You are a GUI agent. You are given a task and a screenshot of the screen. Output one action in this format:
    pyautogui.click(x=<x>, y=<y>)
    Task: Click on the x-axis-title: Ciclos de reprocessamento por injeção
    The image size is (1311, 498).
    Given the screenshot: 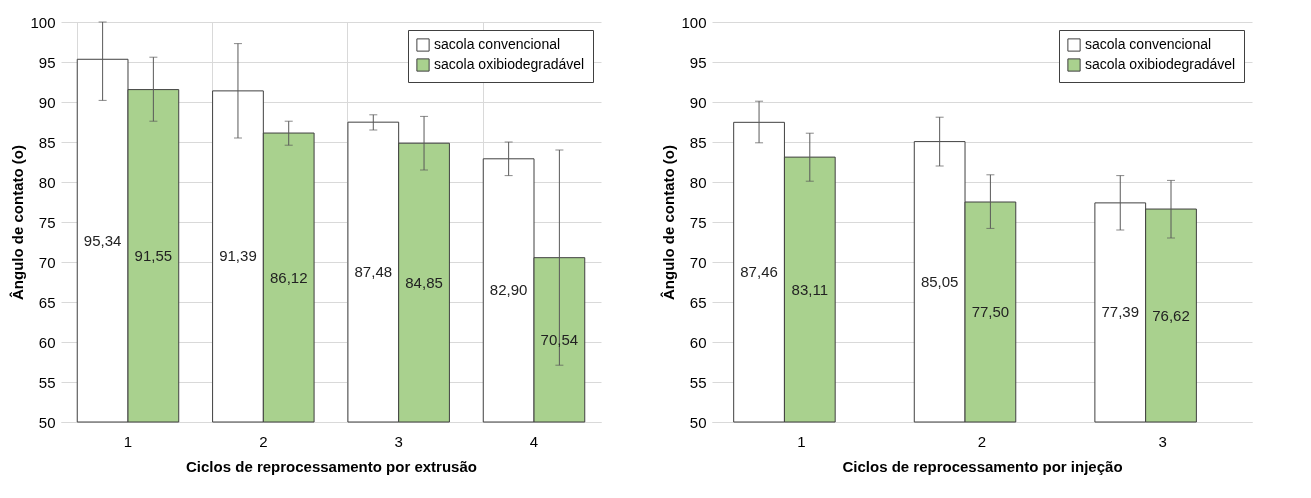 What is the action you would take?
    pyautogui.click(x=982, y=466)
    